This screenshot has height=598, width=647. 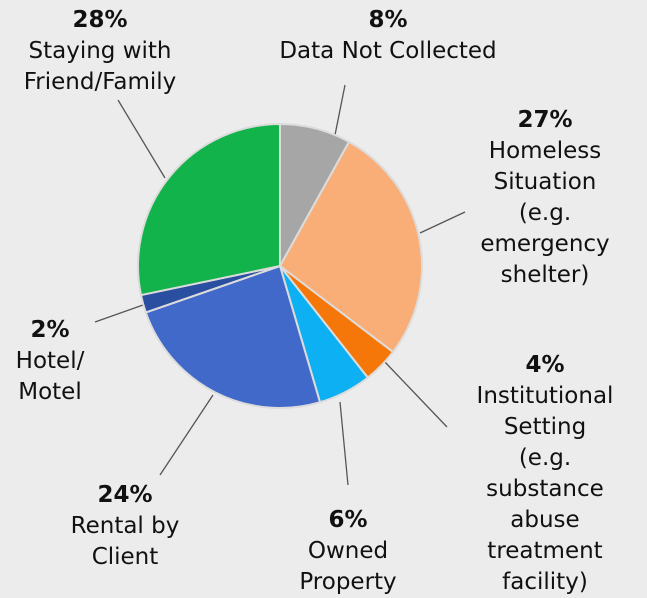 I want to click on value-label: 4%, so click(x=545, y=365).